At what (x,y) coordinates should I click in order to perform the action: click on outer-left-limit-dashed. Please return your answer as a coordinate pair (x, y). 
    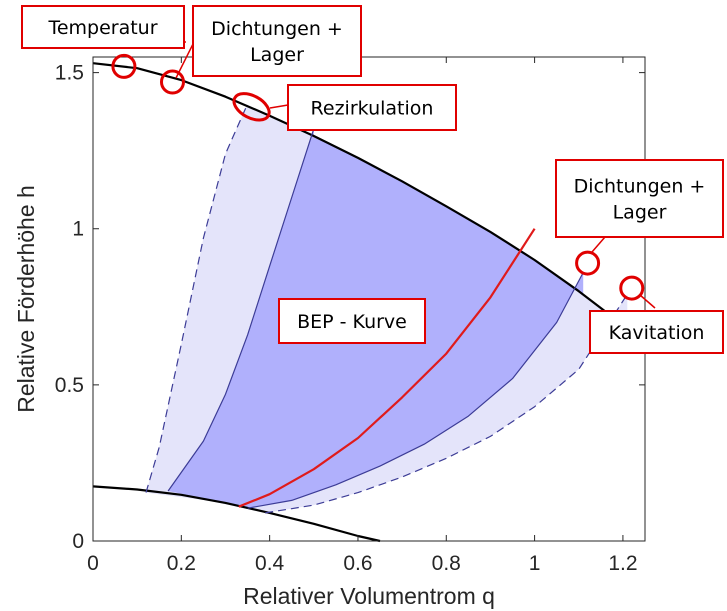
    Looking at the image, I should click on (197, 298).